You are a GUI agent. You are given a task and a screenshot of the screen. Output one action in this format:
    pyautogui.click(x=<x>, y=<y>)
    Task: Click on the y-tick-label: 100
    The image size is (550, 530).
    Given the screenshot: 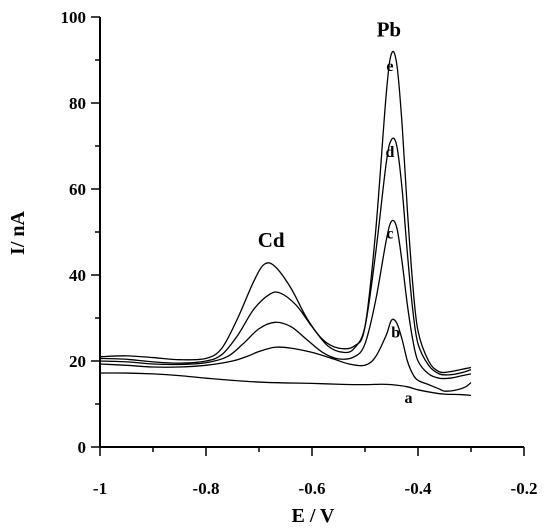 What is the action you would take?
    pyautogui.click(x=74, y=17)
    